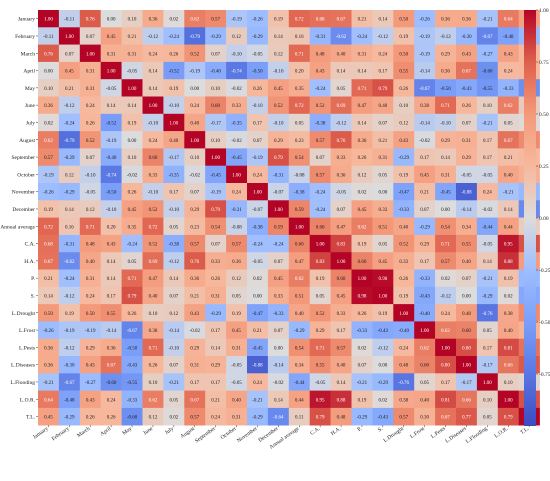 This screenshot has height=481, width=550. What do you see at coordinates (111, 158) in the screenshot?
I see `cell-value-label: -0.40` at bounding box center [111, 158].